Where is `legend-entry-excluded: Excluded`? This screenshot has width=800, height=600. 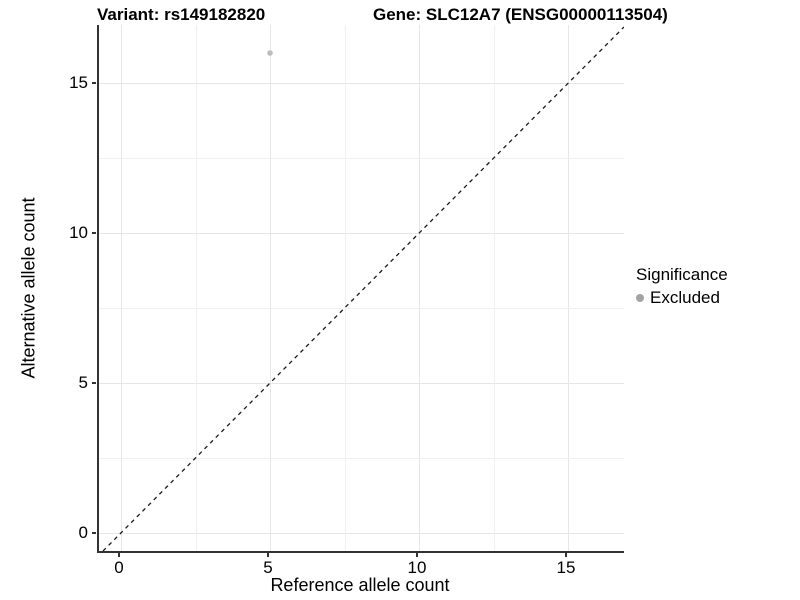 legend-entry-excluded: Excluded is located at coordinates (682, 298).